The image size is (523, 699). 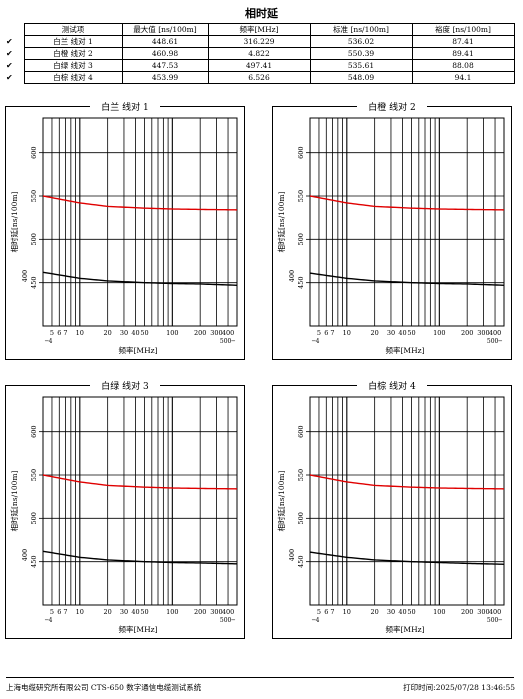 What do you see at coordinates (165, 65) in the screenshot?
I see `cell-max: 447.53` at bounding box center [165, 65].